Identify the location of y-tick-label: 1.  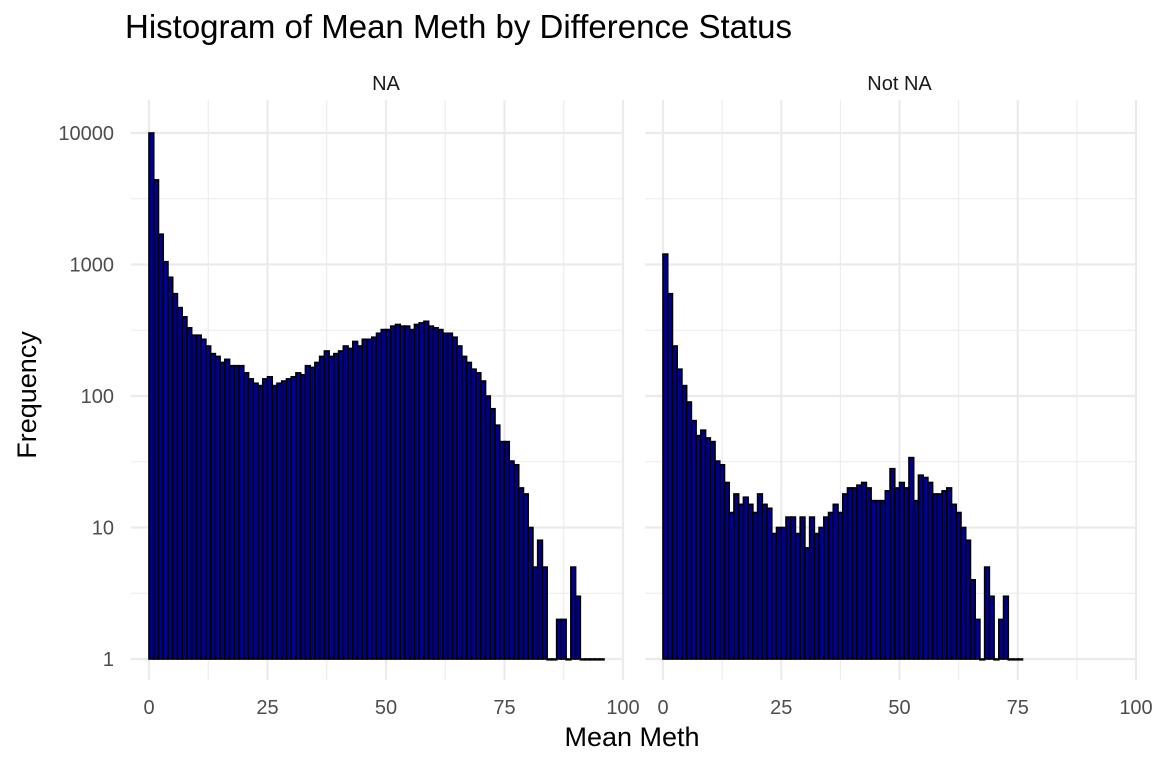
(108, 660).